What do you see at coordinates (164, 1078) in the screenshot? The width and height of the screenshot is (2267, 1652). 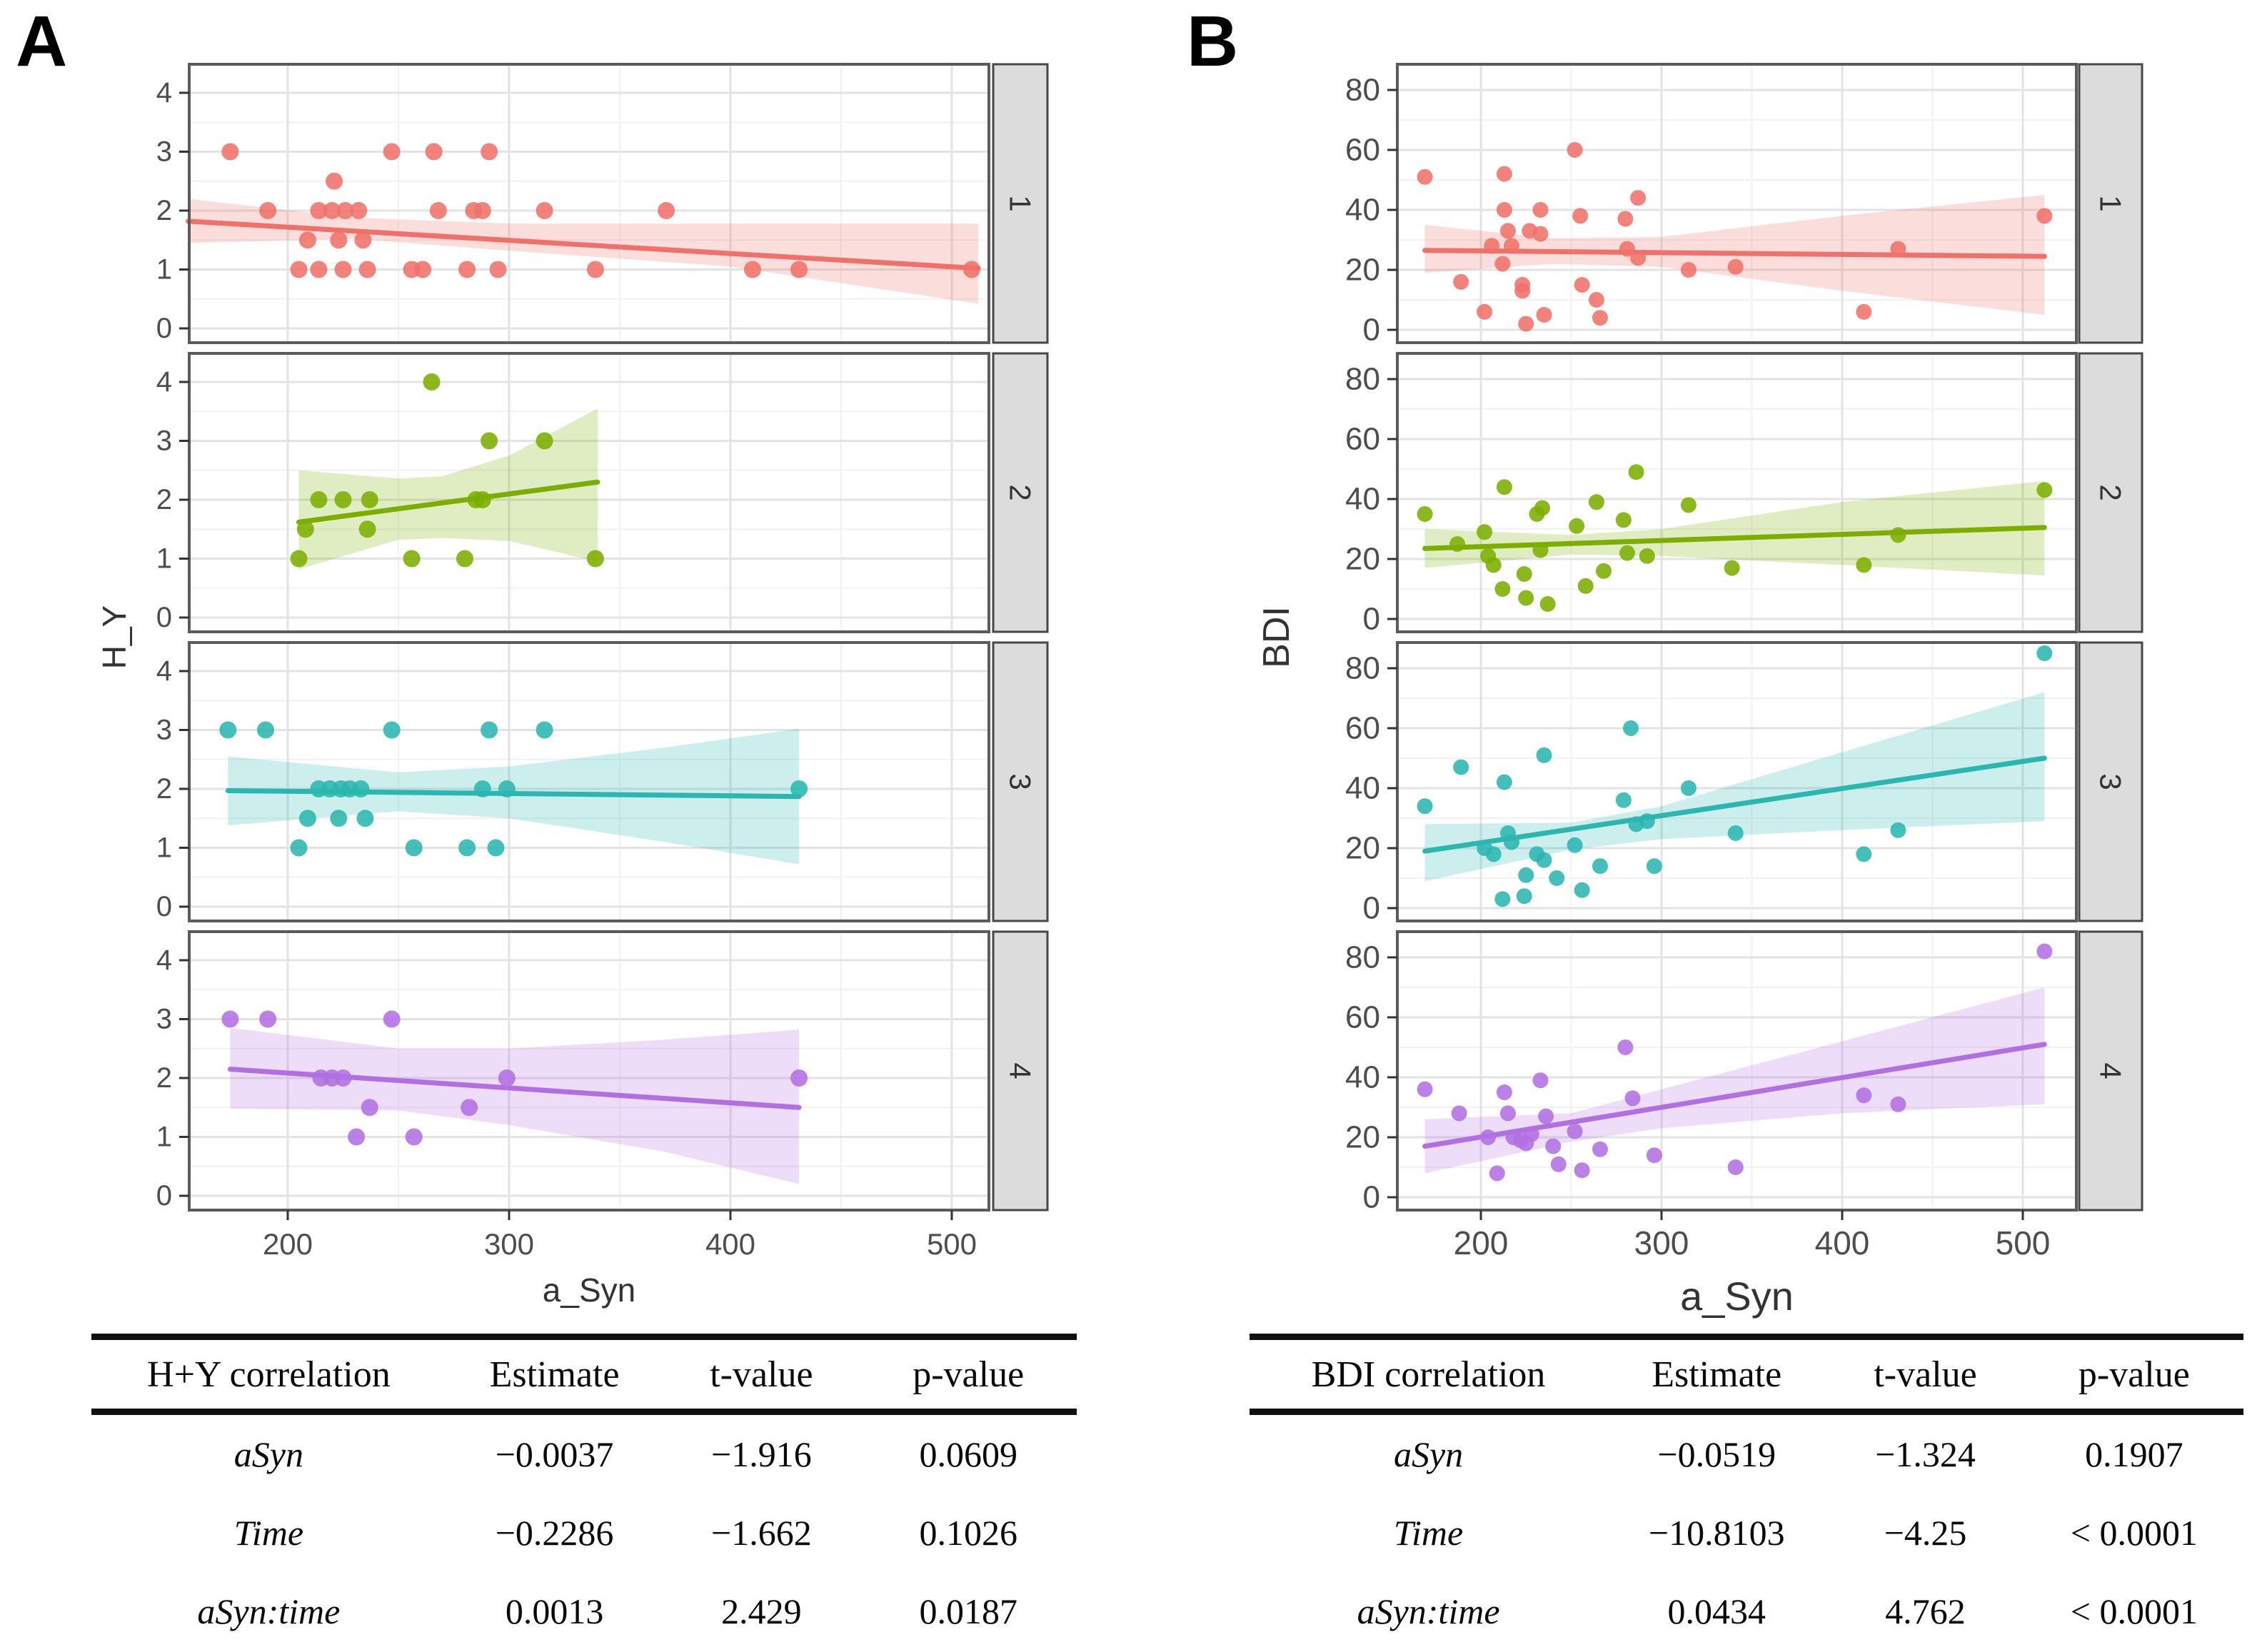 I see `y-tick-label: 2` at bounding box center [164, 1078].